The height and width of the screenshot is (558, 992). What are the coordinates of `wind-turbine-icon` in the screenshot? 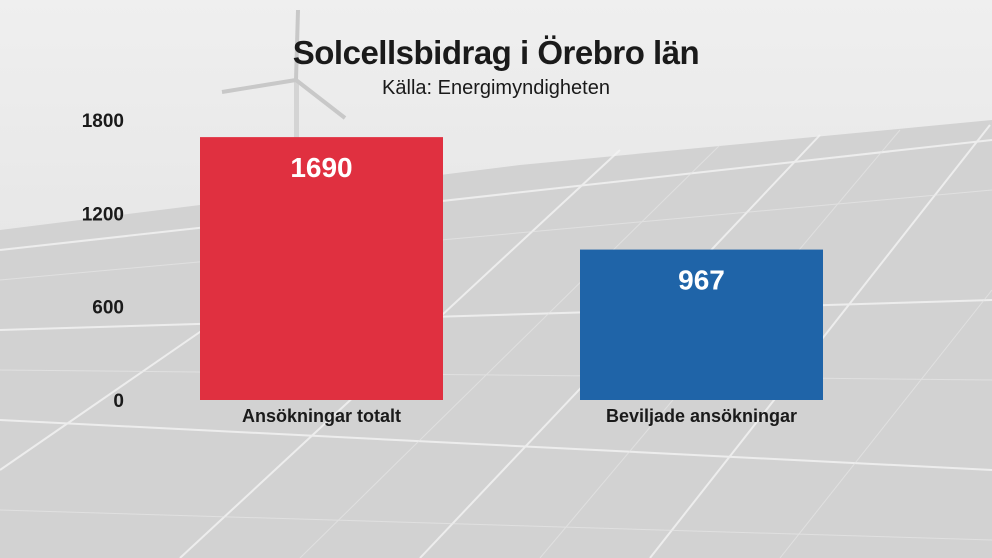 It's located at (284, 79).